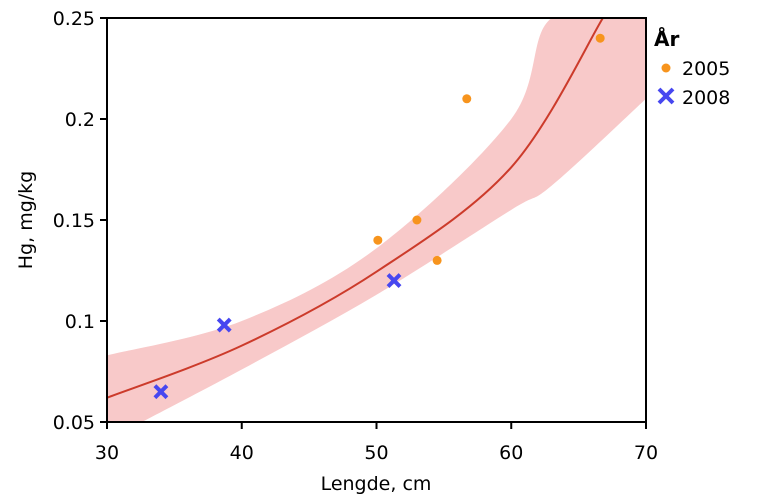 The height and width of the screenshot is (500, 758). Describe the element at coordinates (74, 423) in the screenshot. I see `y-tick-label: 0.05` at that location.